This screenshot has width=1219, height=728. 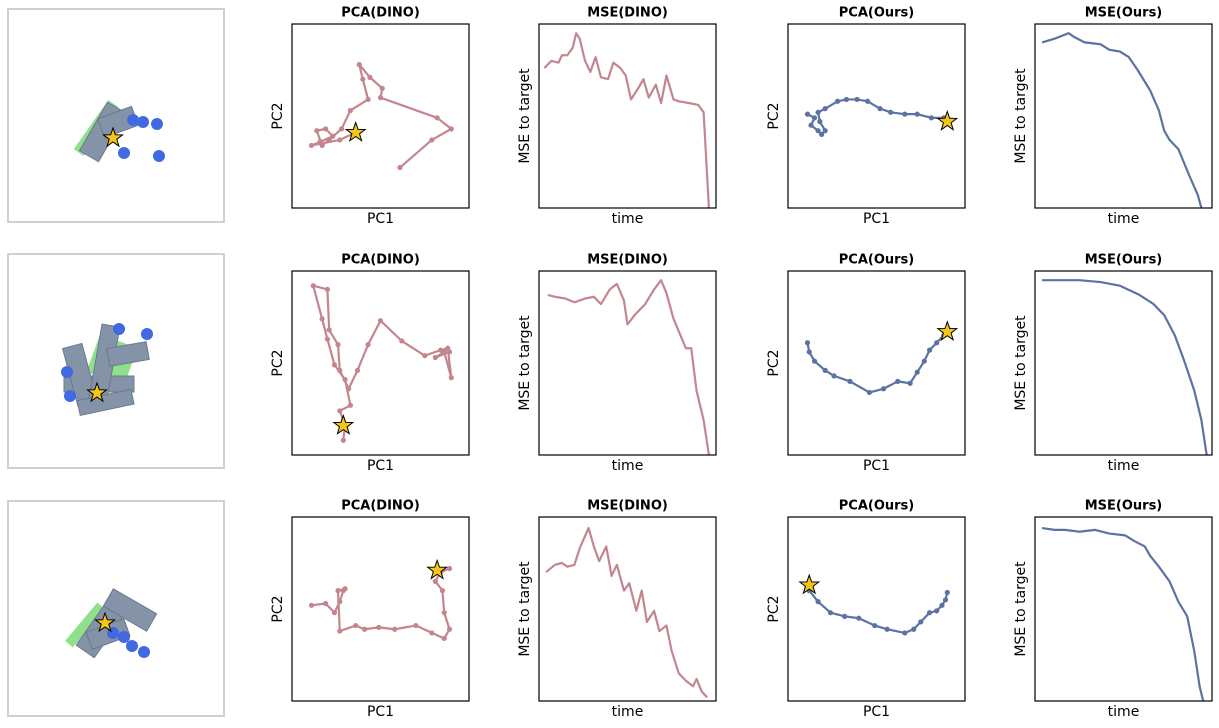 What do you see at coordinates (947, 121) in the screenshot?
I see `target-star` at bounding box center [947, 121].